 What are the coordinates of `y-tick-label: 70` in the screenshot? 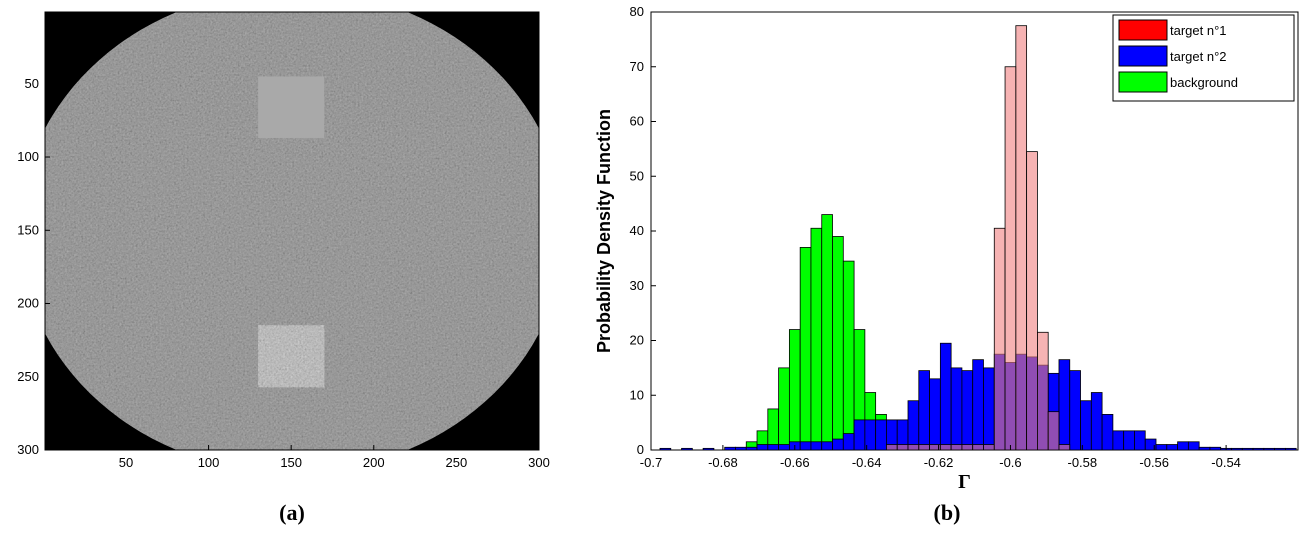 It's located at (637, 66).